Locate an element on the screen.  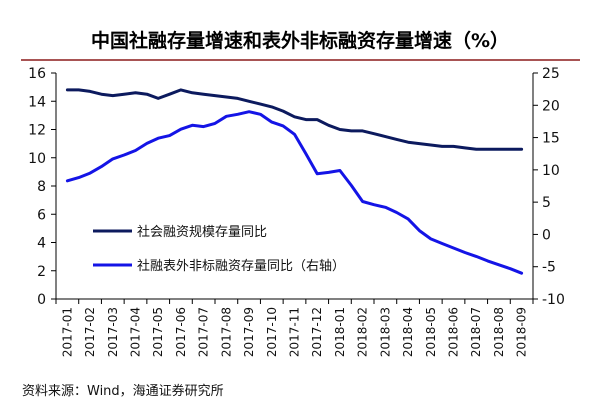
x-tick-label: 2017-12 is located at coordinates (317, 332).